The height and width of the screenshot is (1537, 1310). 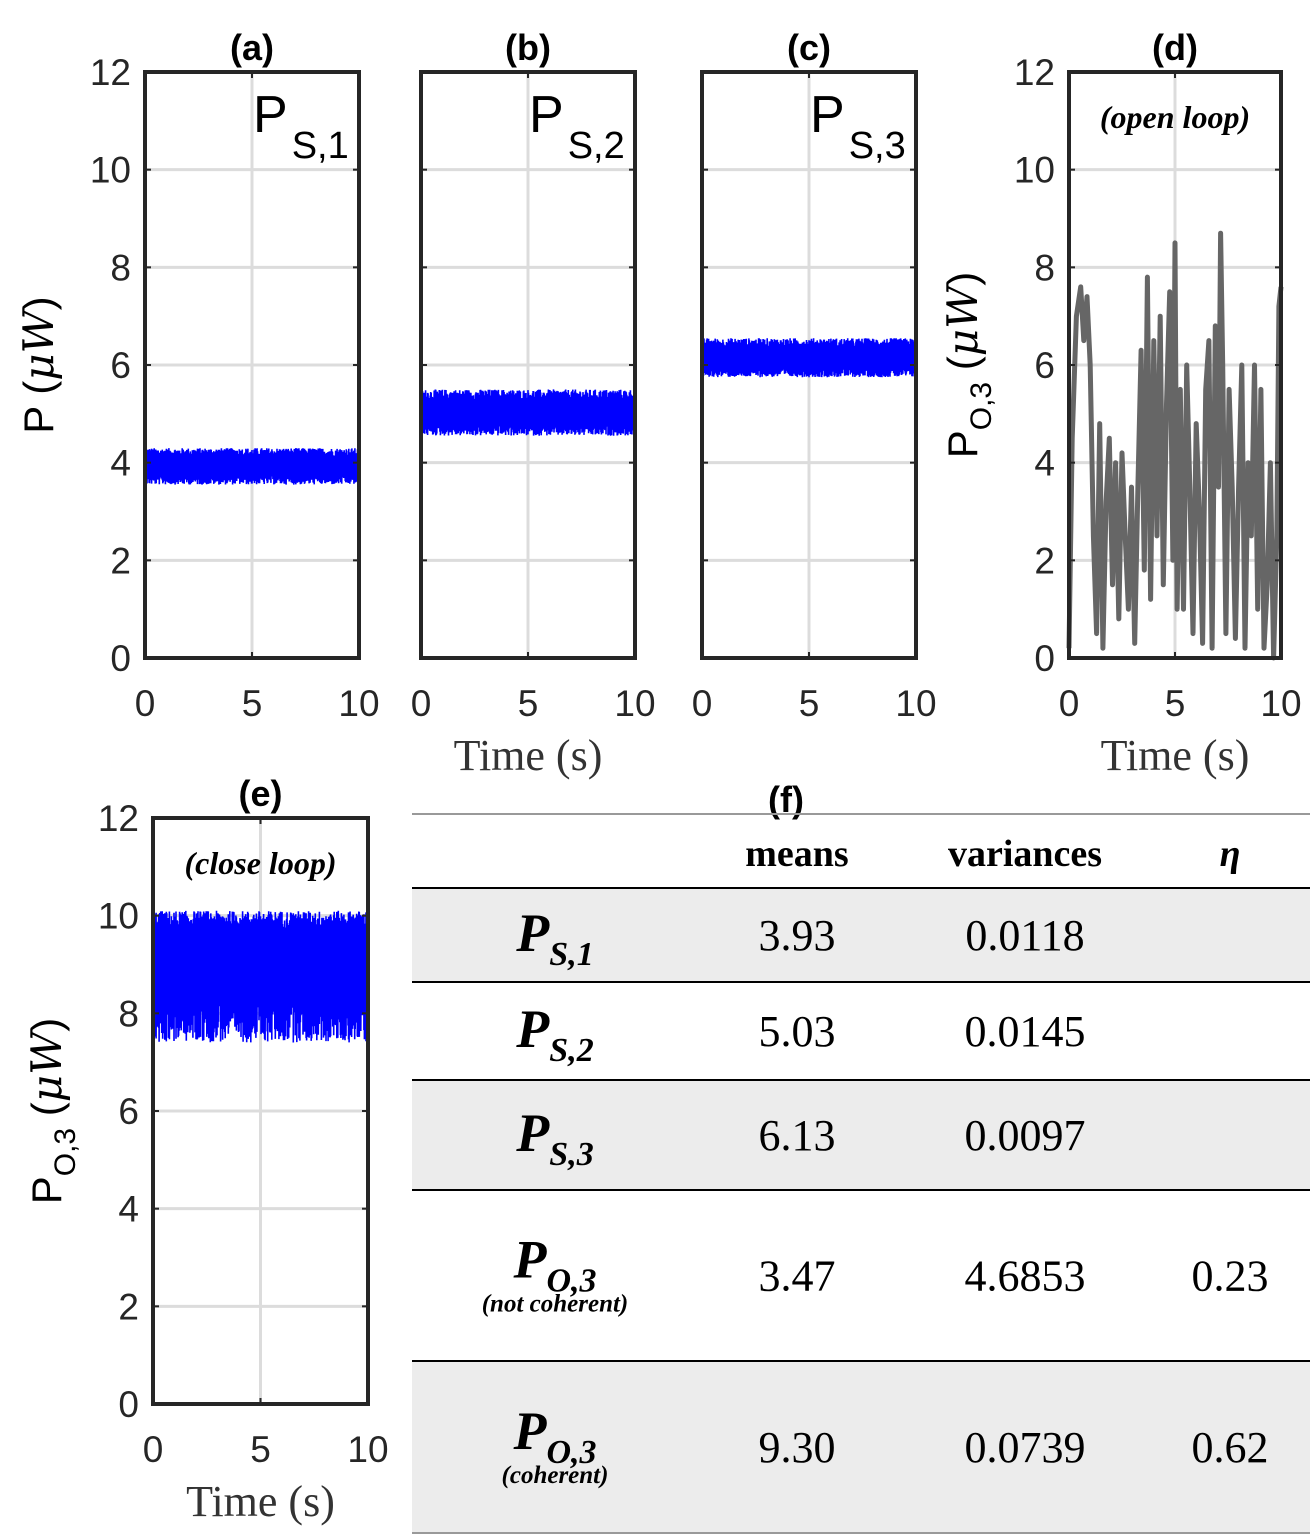 I want to click on panel-c: 0 5 10 (c) PS,3, so click(x=814, y=375).